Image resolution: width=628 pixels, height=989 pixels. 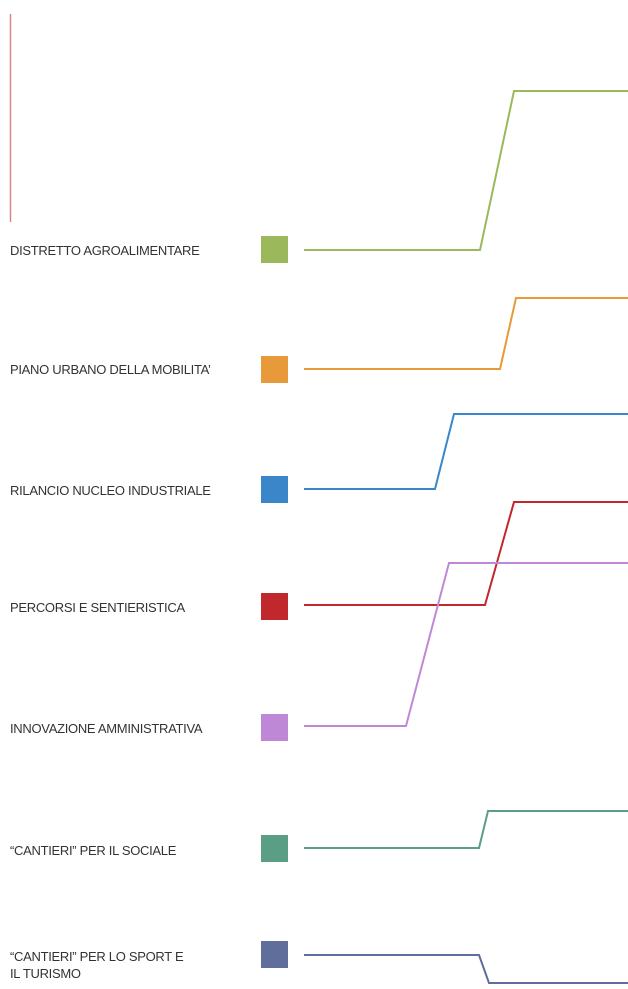 I want to click on connector-line-innovazione, so click(x=466, y=644).